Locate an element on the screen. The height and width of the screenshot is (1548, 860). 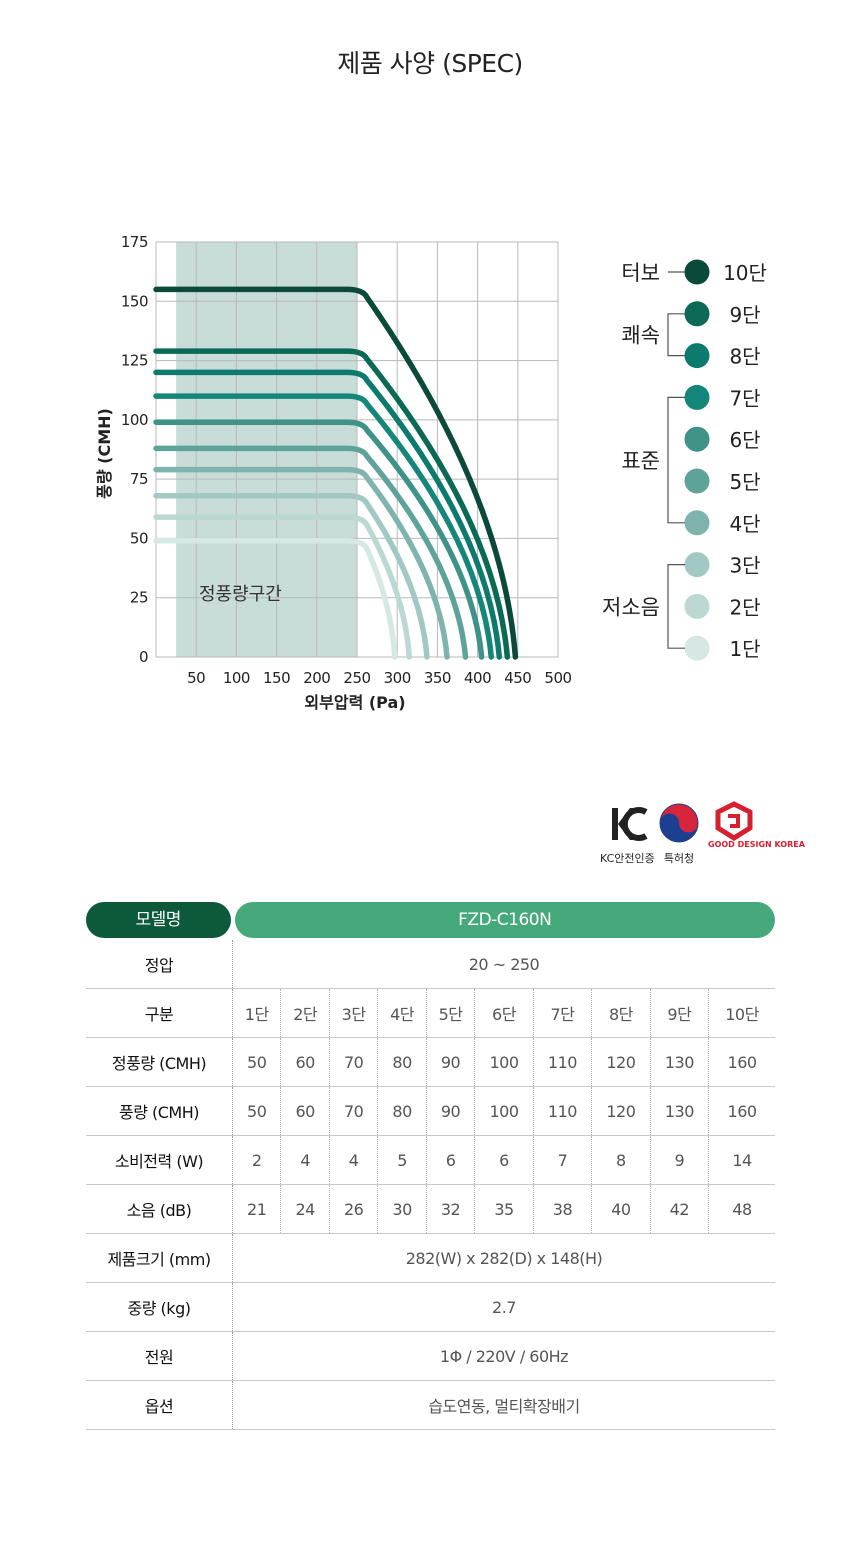
series-curve-4단 is located at coordinates (301, 563).